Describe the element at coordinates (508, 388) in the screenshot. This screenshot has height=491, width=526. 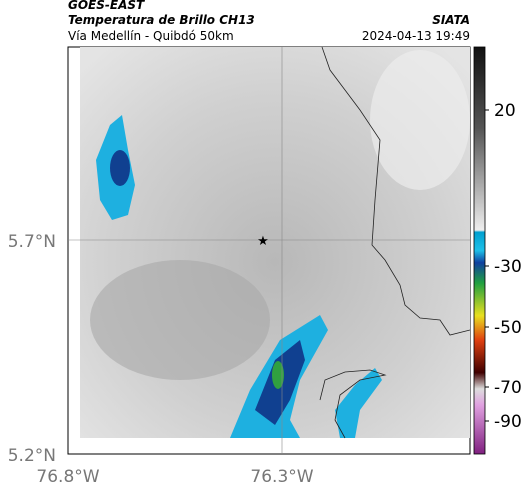
I see `colorbar-label: -70` at that location.